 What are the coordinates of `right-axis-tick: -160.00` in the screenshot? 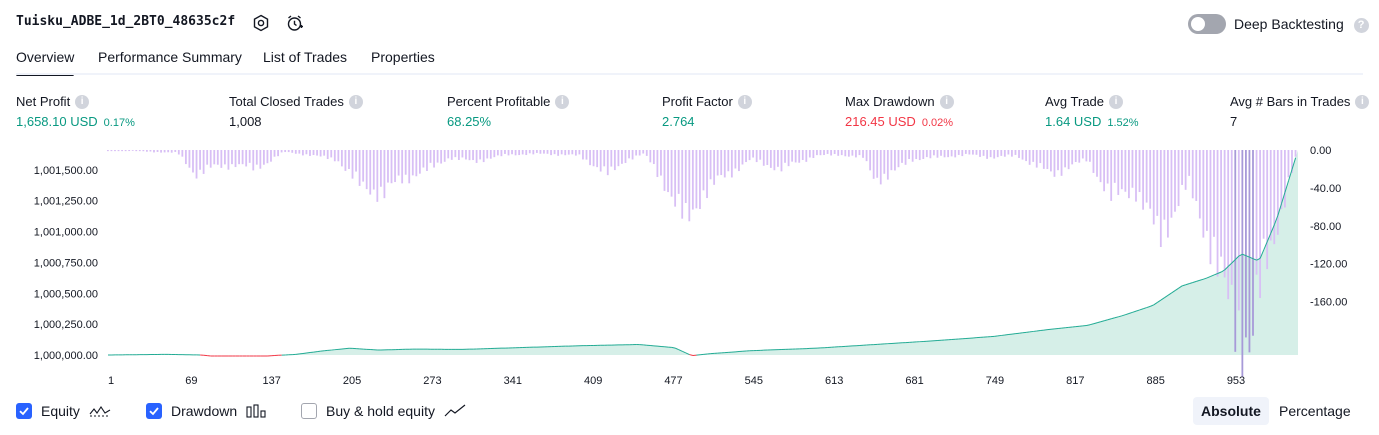 It's located at (1328, 303).